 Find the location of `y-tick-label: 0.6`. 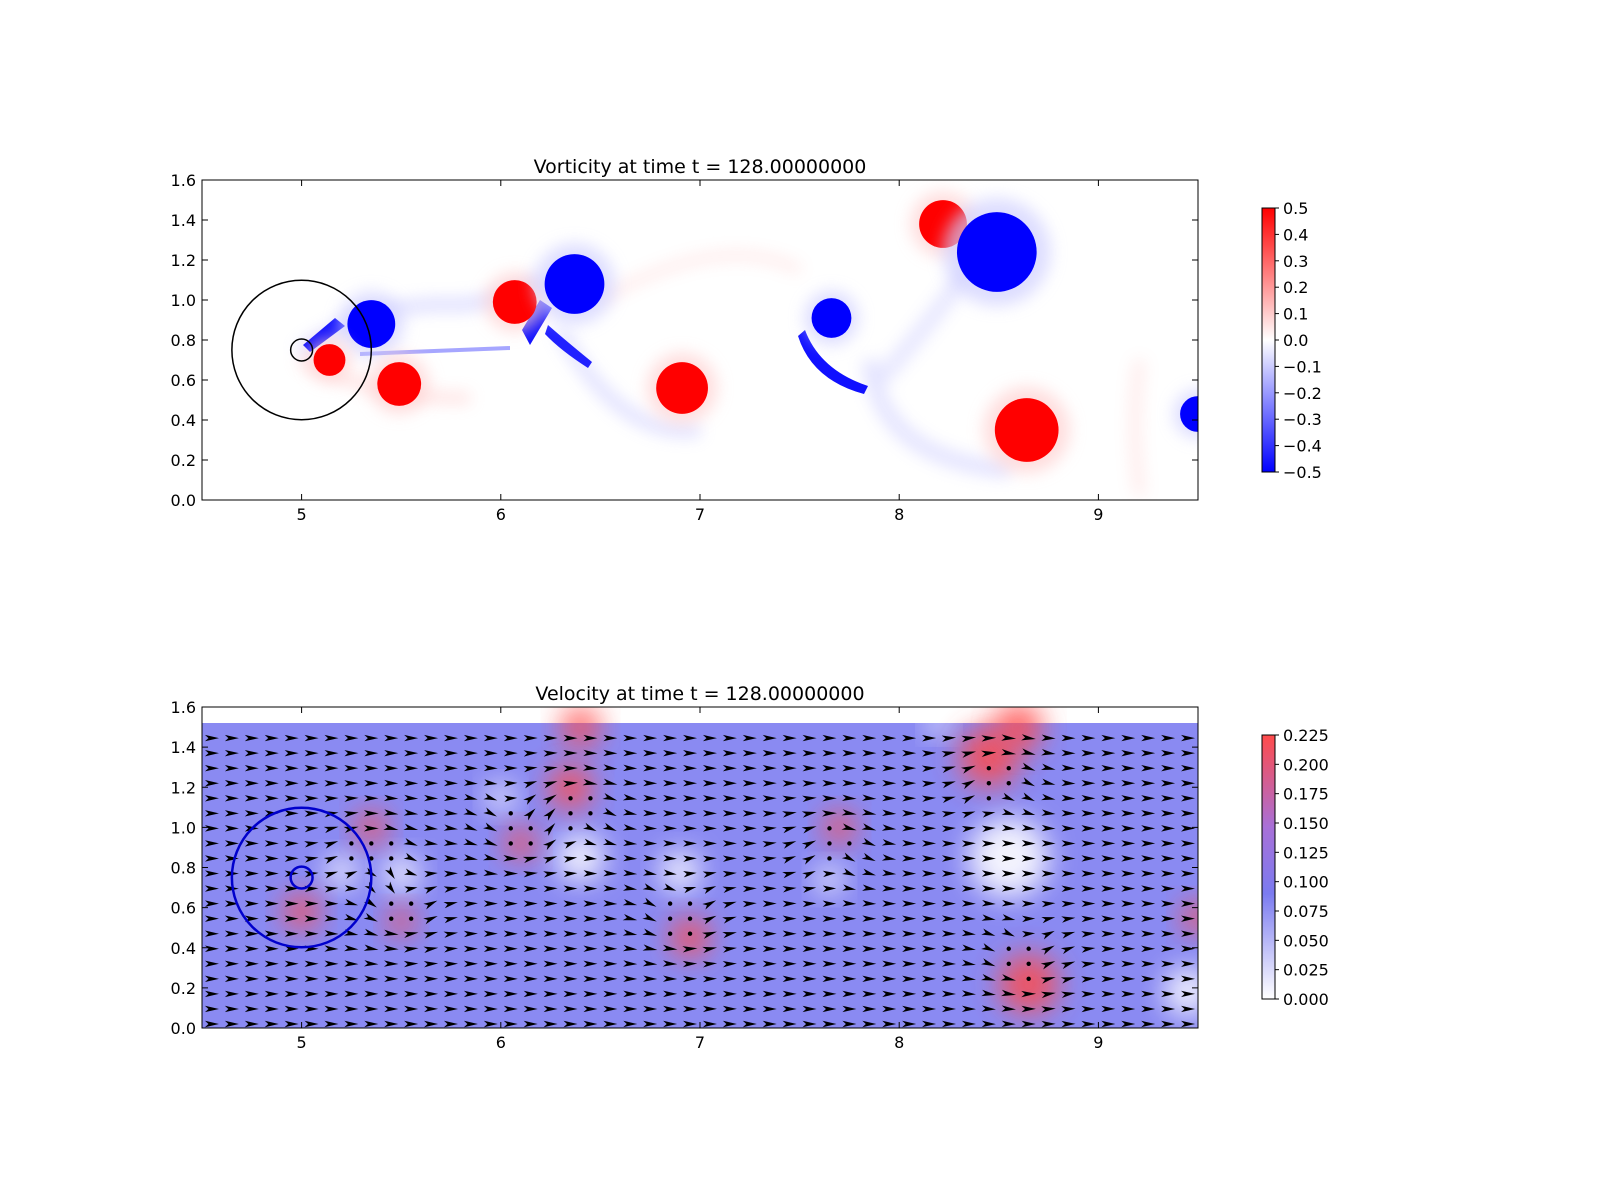

y-tick-label: 0.6 is located at coordinates (183, 908).